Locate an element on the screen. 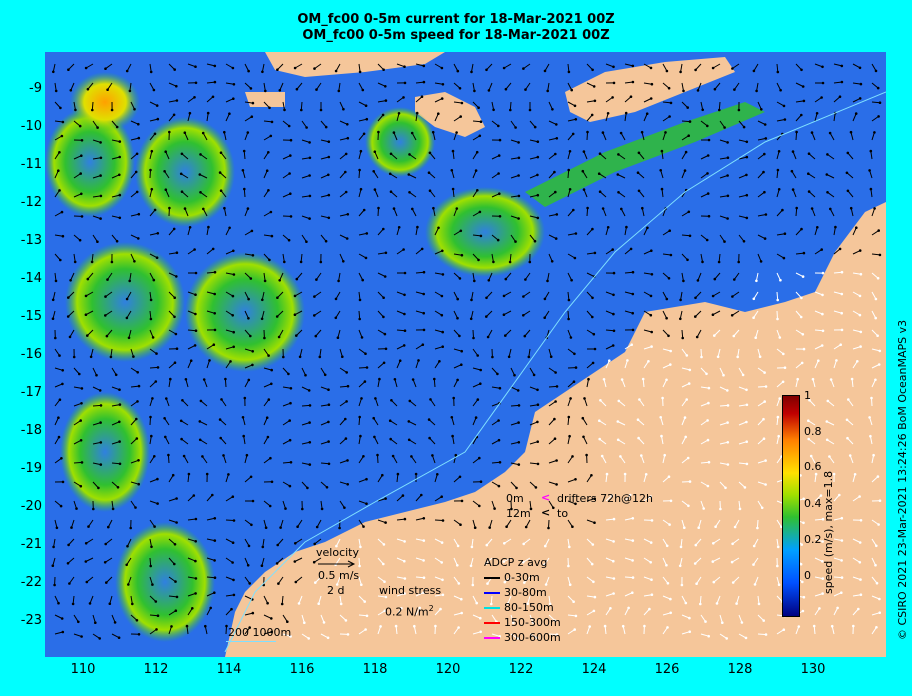  lon-label: 112 is located at coordinates (156, 669).